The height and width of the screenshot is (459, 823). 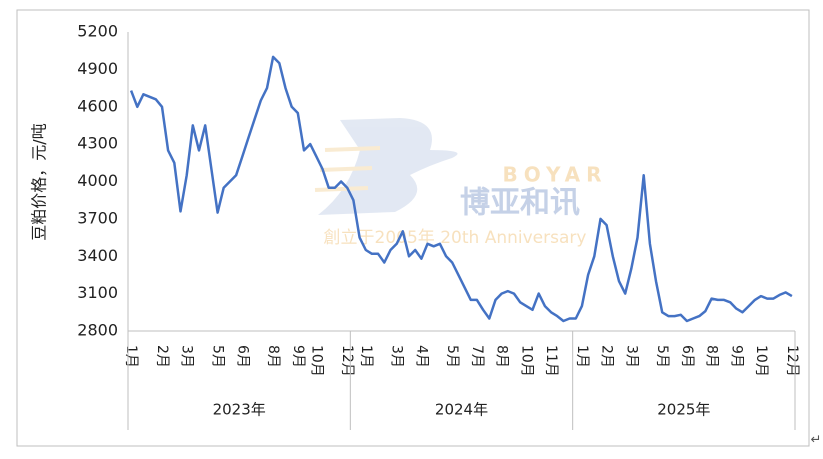 I want to click on watermark-slogan: 創立于2005年 20th Anniversary, so click(x=455, y=238).